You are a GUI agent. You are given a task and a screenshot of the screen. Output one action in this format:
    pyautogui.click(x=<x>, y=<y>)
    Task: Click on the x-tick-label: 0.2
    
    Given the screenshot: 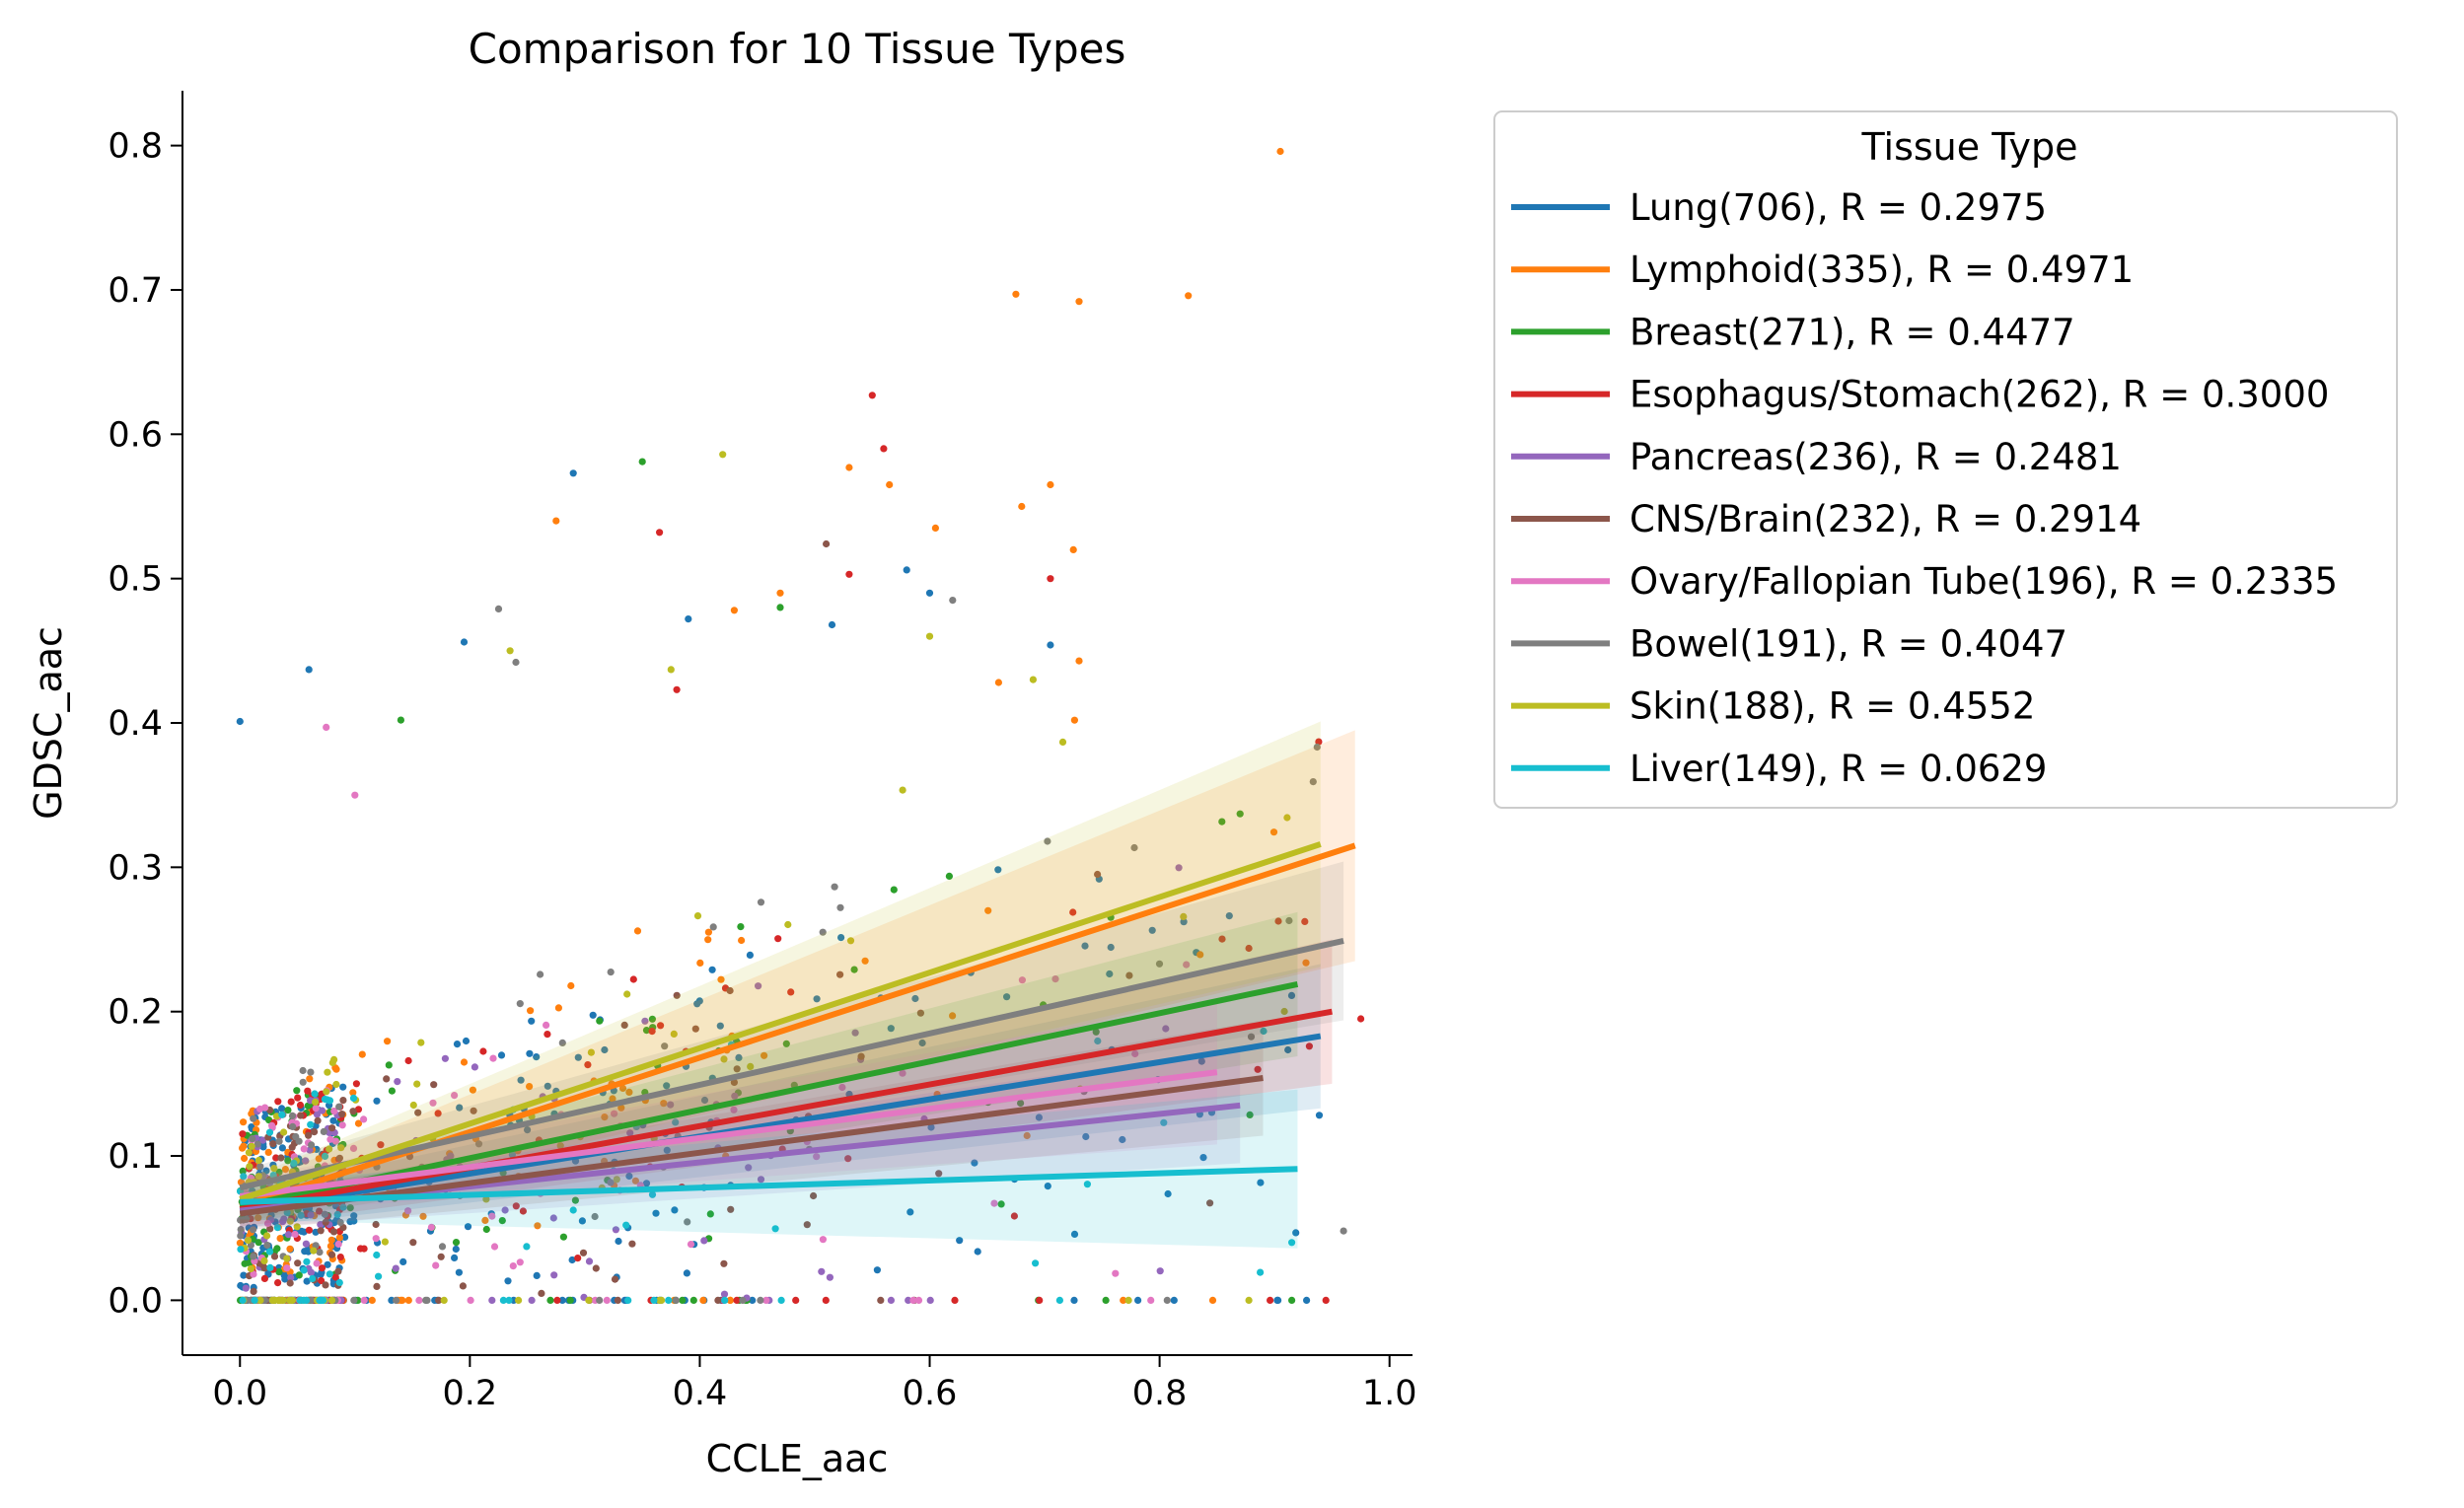 What is the action you would take?
    pyautogui.click(x=470, y=1393)
    